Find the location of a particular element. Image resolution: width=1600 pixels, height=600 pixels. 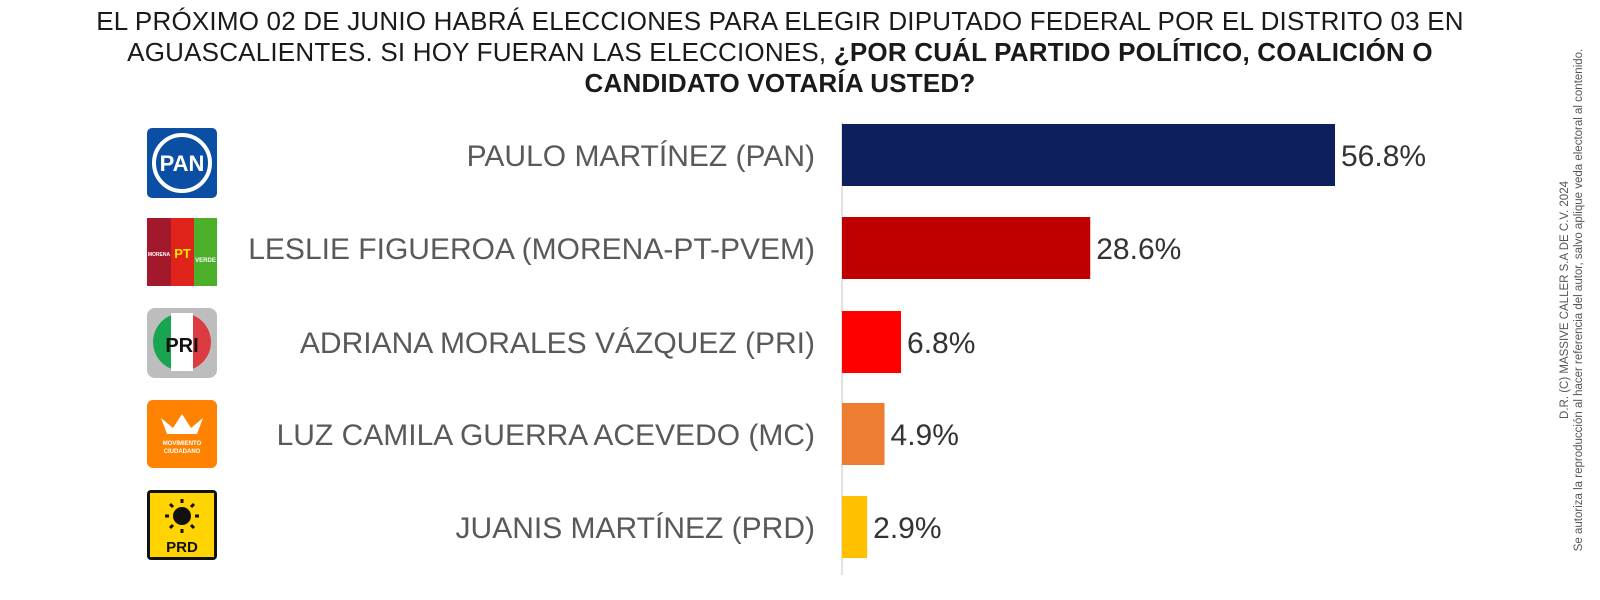

pan-logo: PAN is located at coordinates (182, 163).